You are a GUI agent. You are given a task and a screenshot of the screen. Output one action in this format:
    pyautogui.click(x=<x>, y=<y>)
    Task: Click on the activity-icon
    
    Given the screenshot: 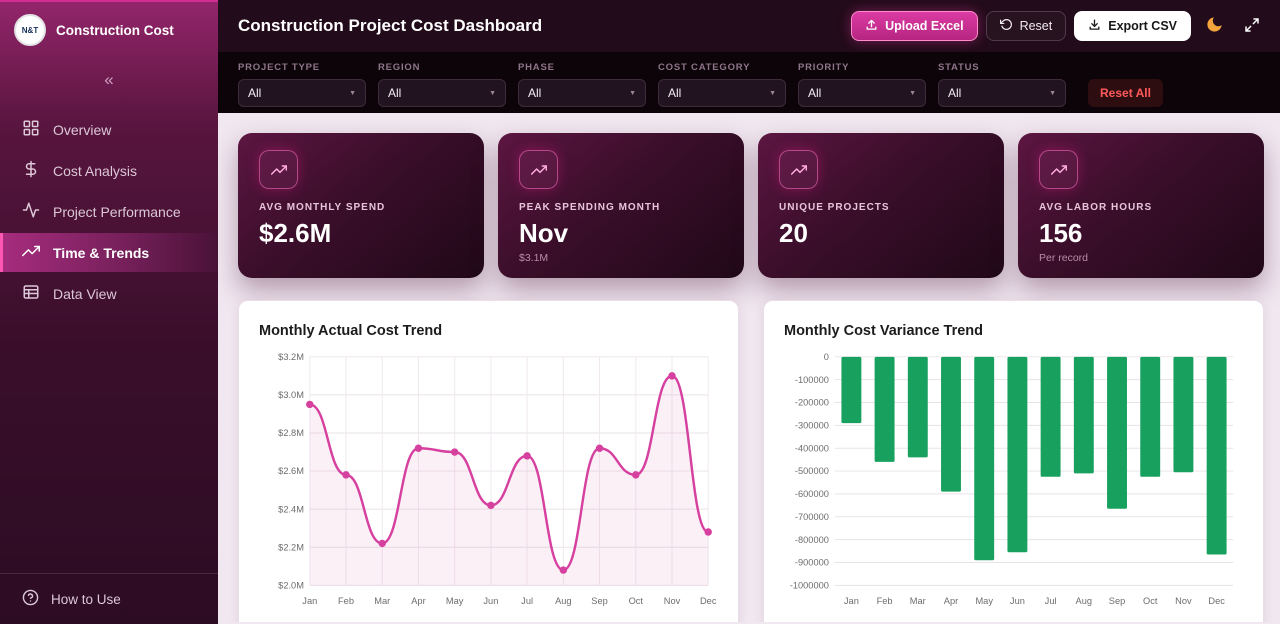 What is the action you would take?
    pyautogui.click(x=31, y=211)
    